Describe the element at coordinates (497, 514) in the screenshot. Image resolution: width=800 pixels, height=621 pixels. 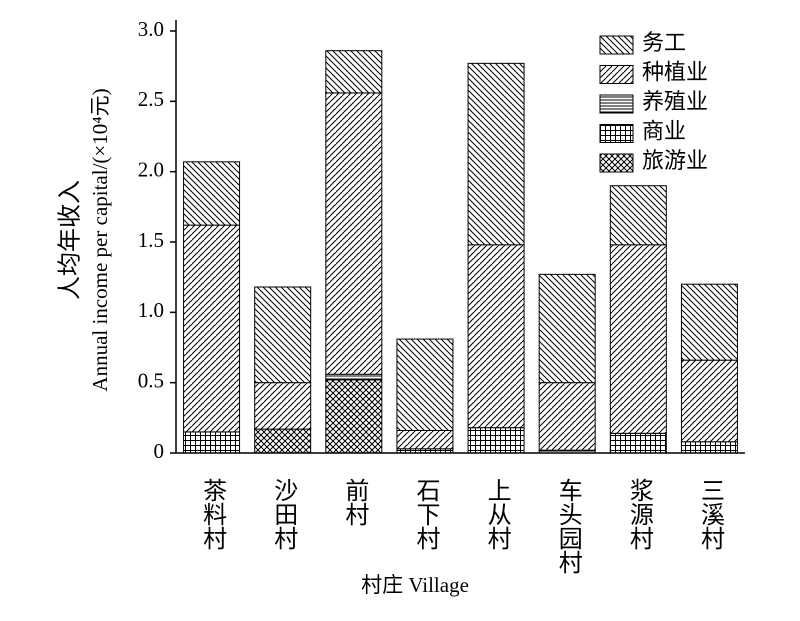
I see `x-tick-label: 上从村` at that location.